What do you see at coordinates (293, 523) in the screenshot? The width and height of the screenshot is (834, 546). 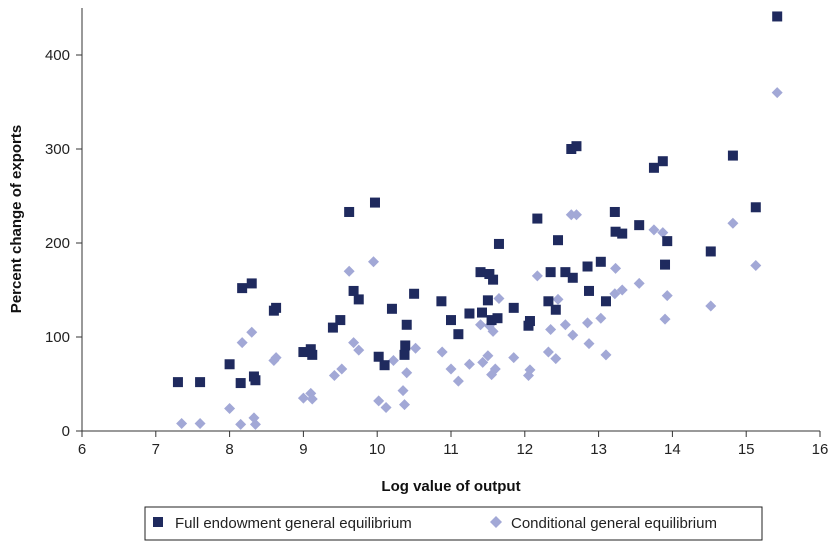 I see `legend-label-full-endowment: Full endowment general equilibrium` at bounding box center [293, 523].